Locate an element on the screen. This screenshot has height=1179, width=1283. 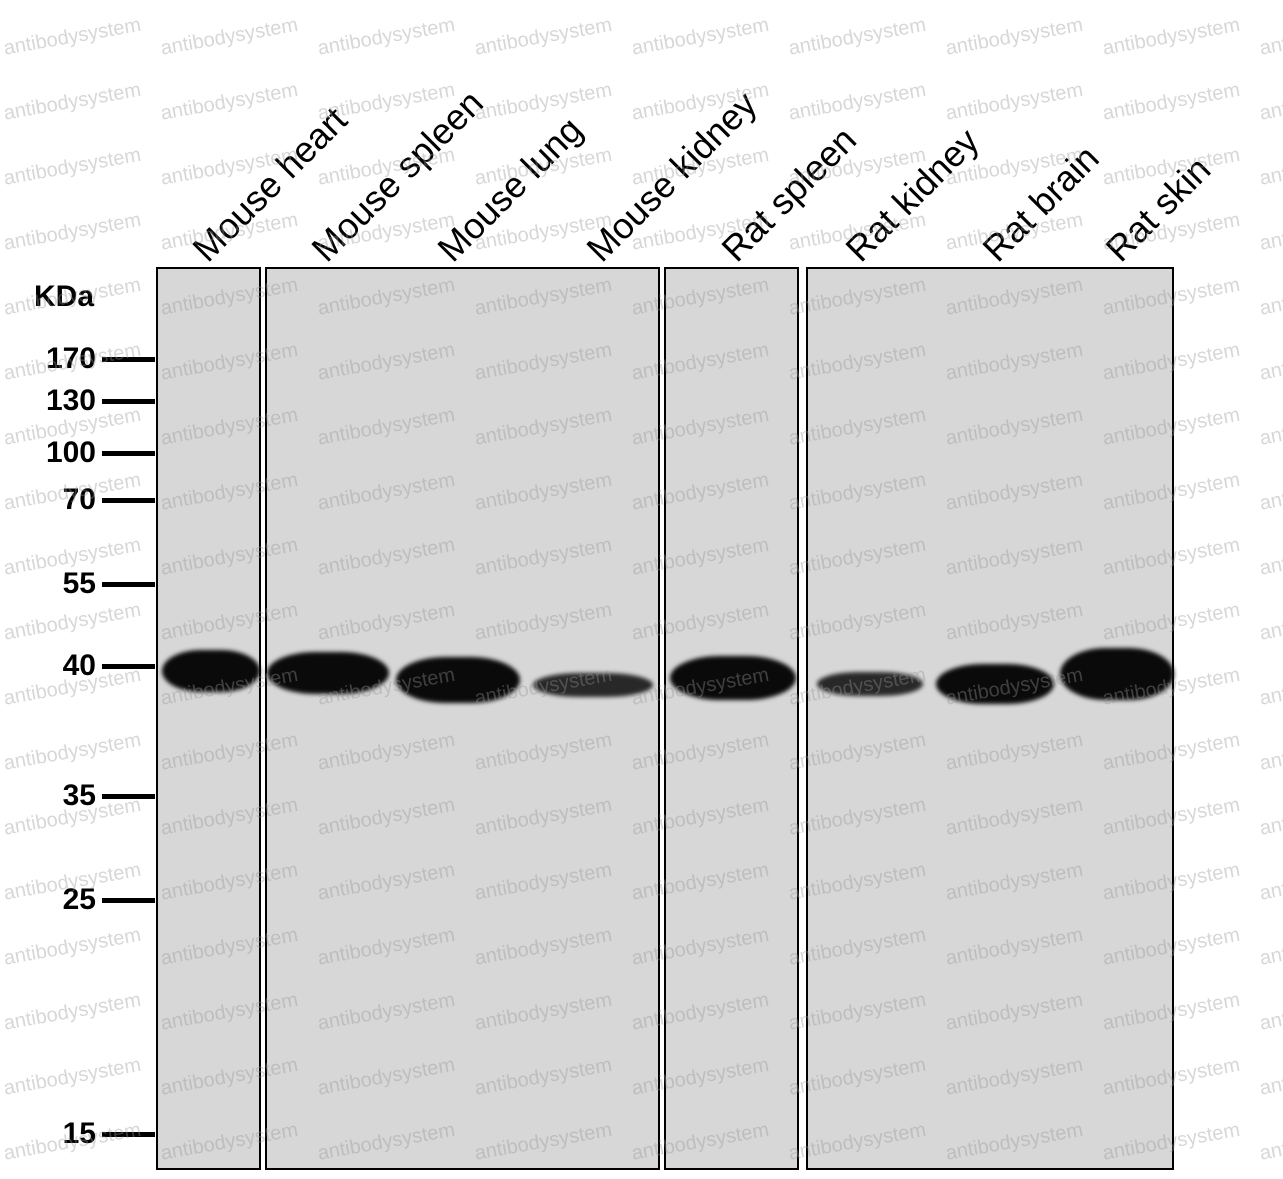
band-mouse-lung is located at coordinates (458, 680).